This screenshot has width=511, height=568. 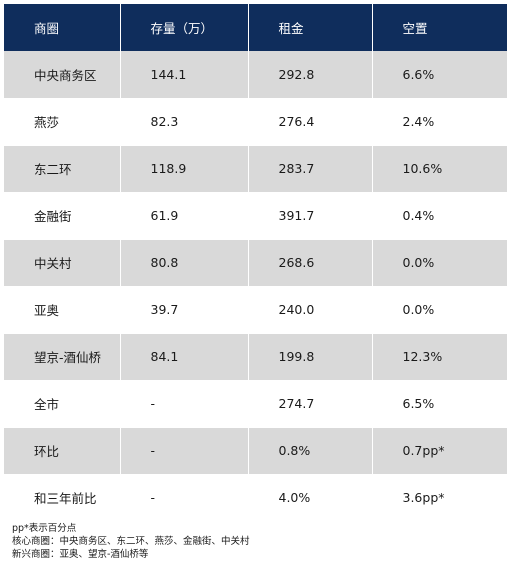 I want to click on cell-rent: 268.6, so click(x=310, y=263).